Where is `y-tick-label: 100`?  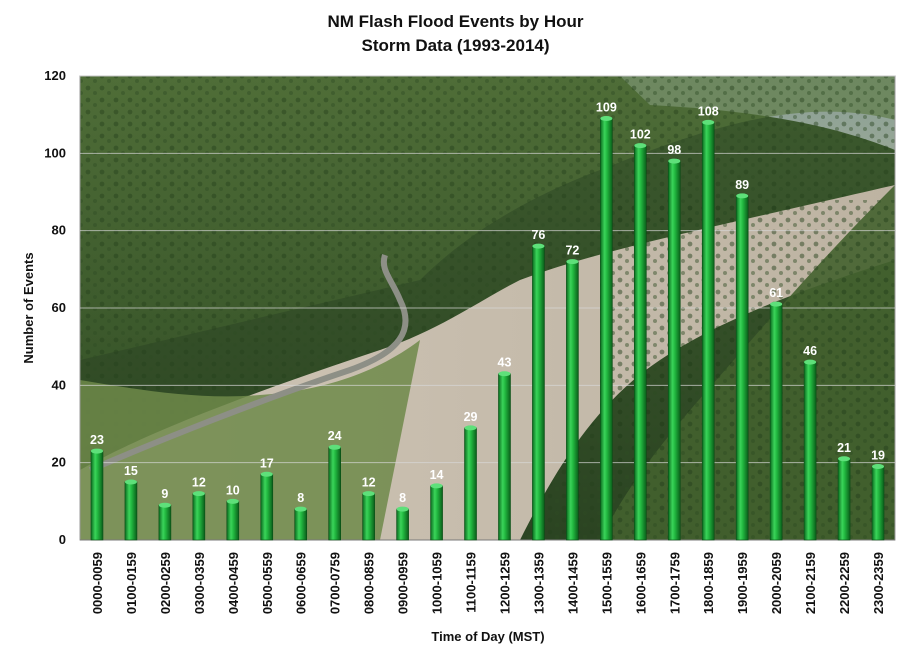 y-tick-label: 100 is located at coordinates (55, 152).